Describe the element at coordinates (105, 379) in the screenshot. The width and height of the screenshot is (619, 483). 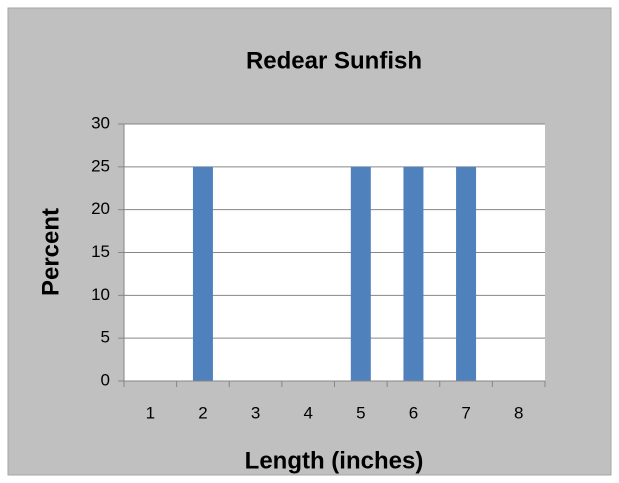
I see `y-tick-label: 0` at that location.